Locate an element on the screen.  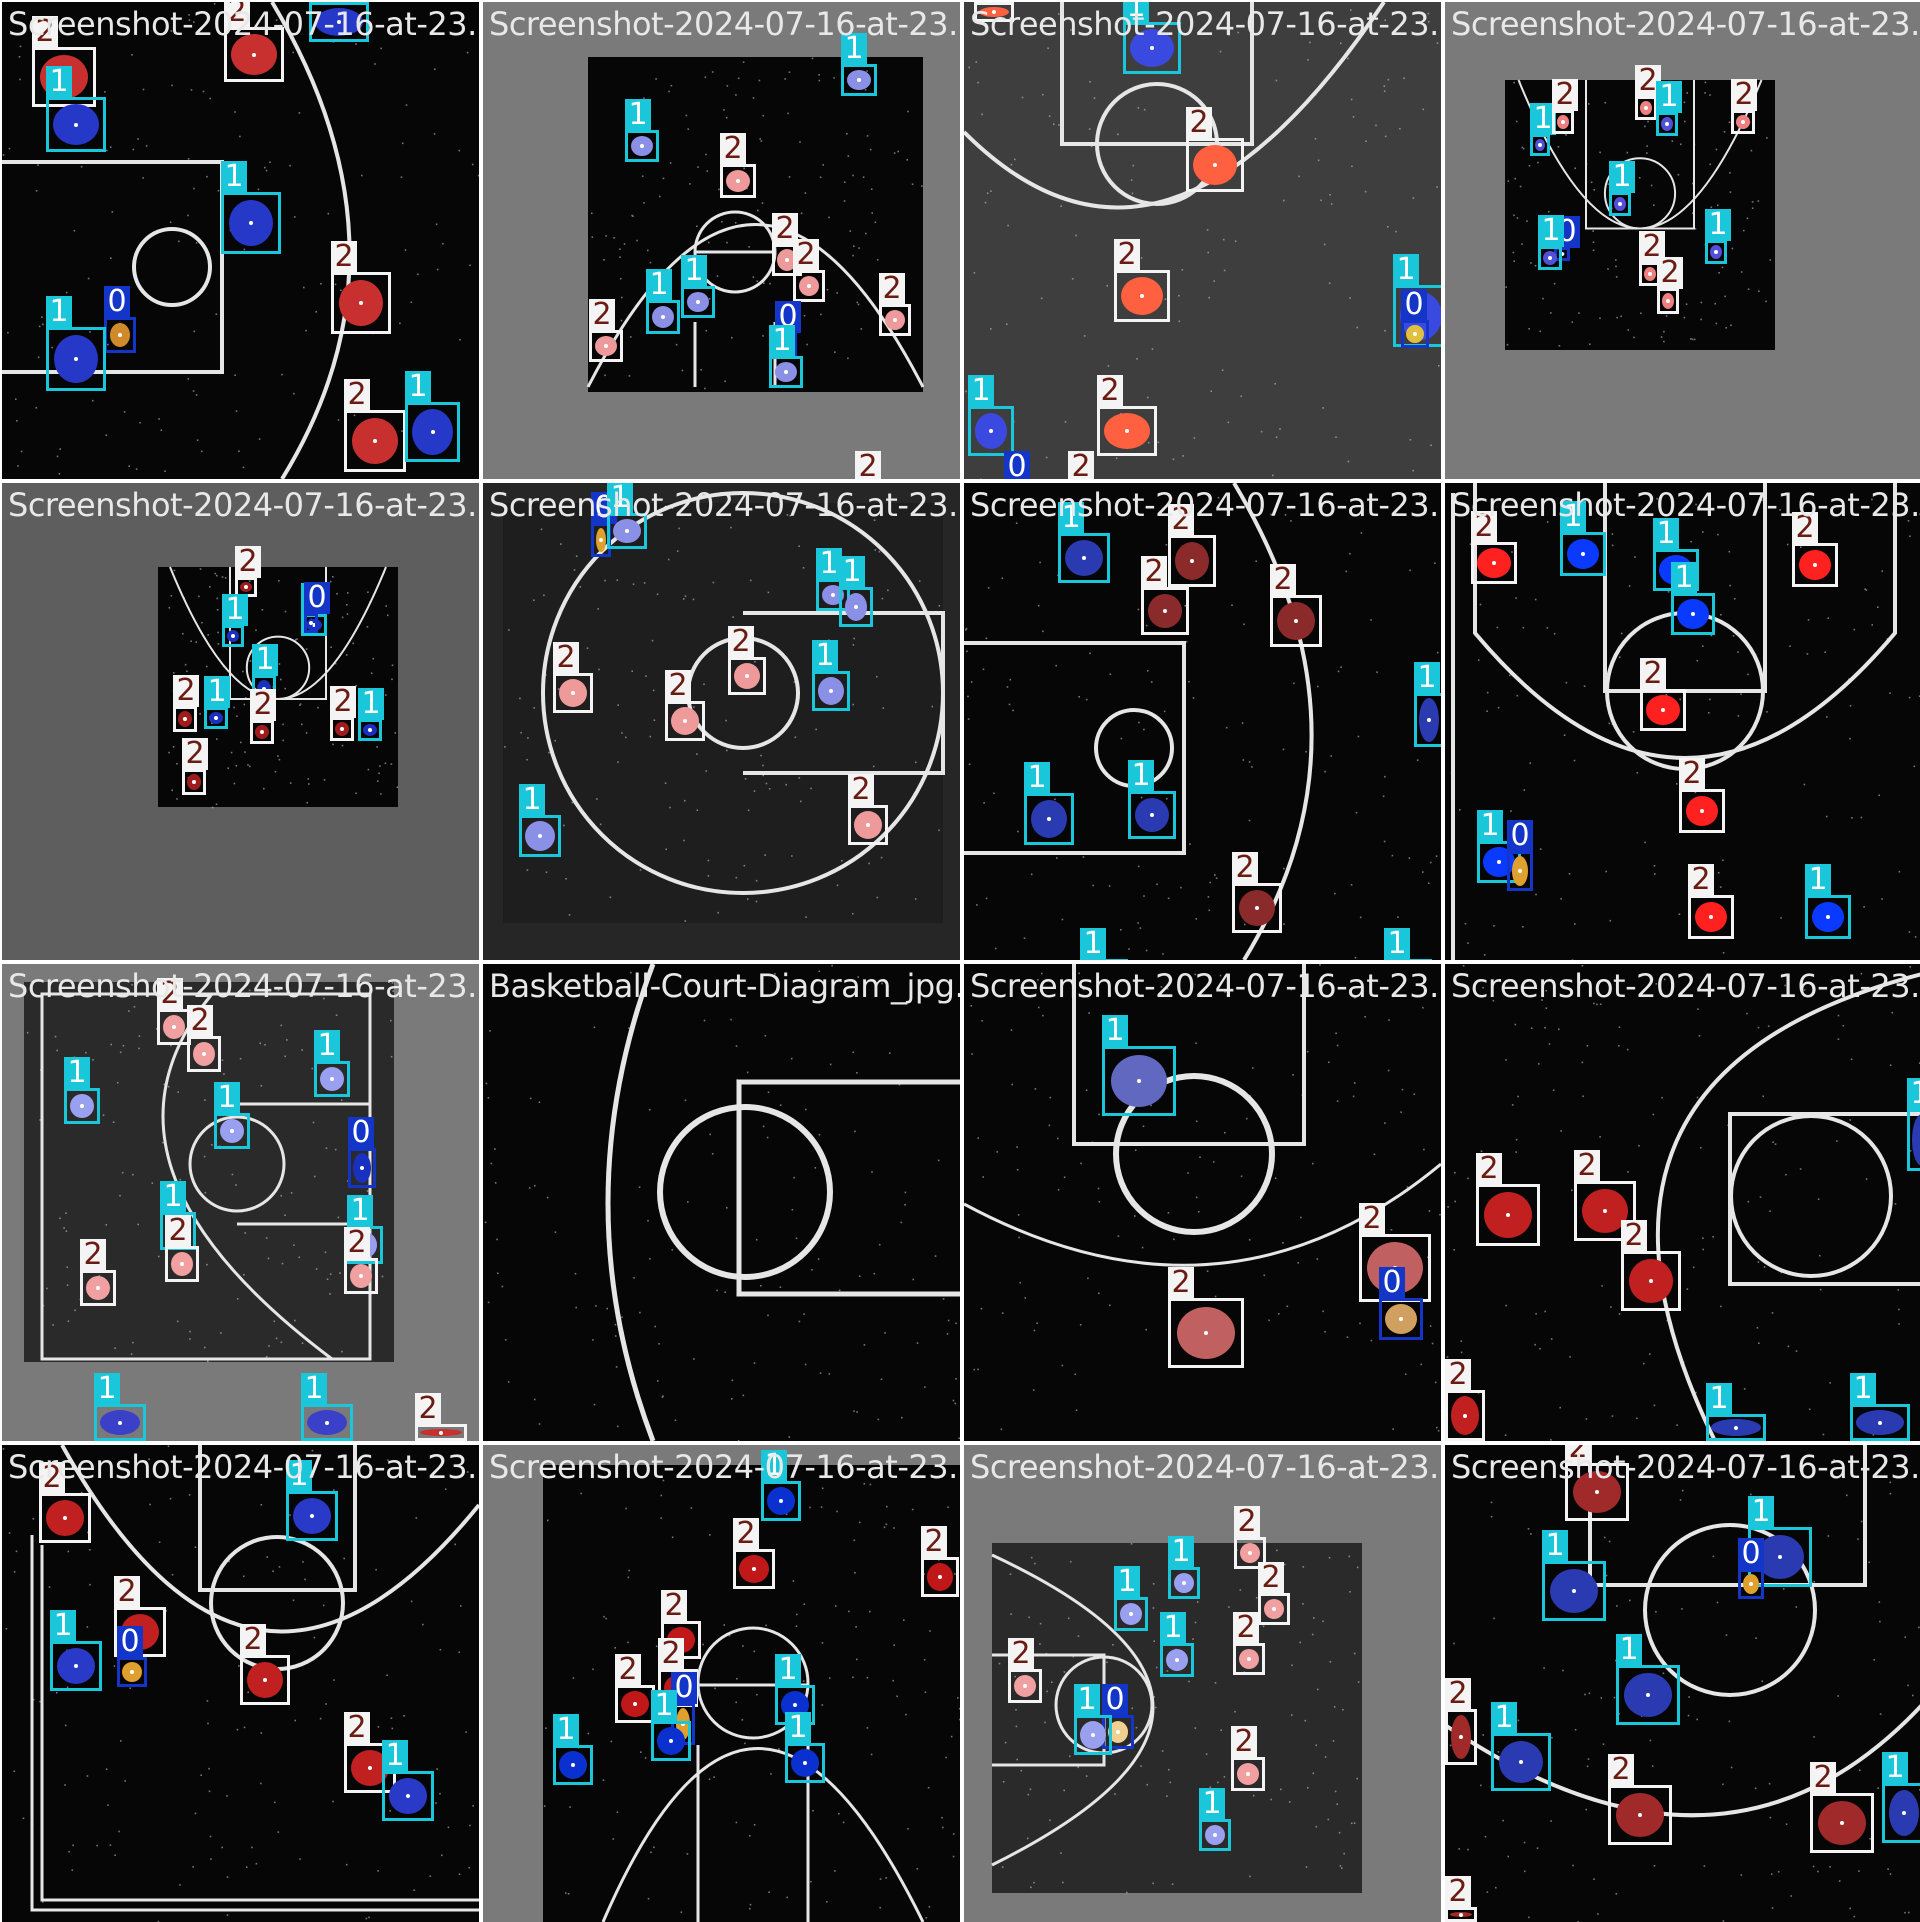
class-label: 2 is located at coordinates (1246, 1628).